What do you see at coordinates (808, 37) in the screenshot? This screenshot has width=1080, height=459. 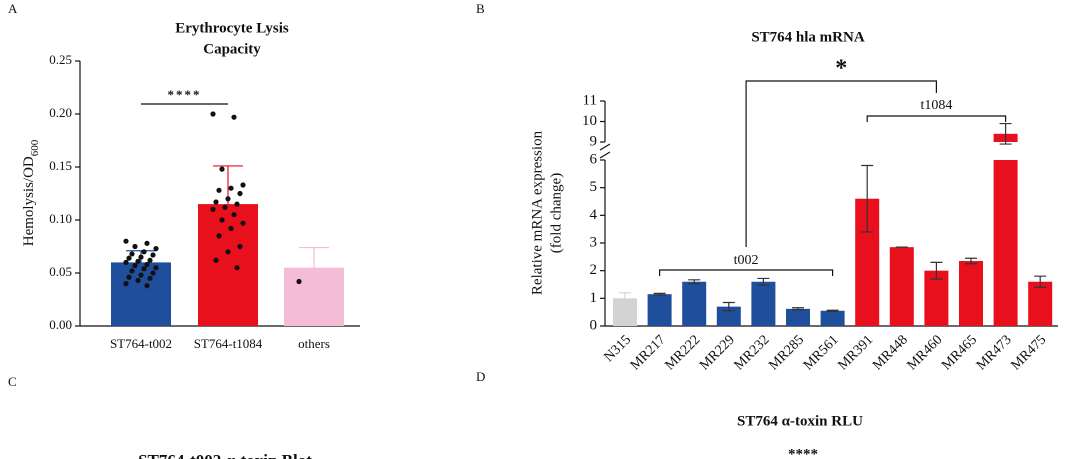 I see `chart-title: ST764 hla mRNA` at bounding box center [808, 37].